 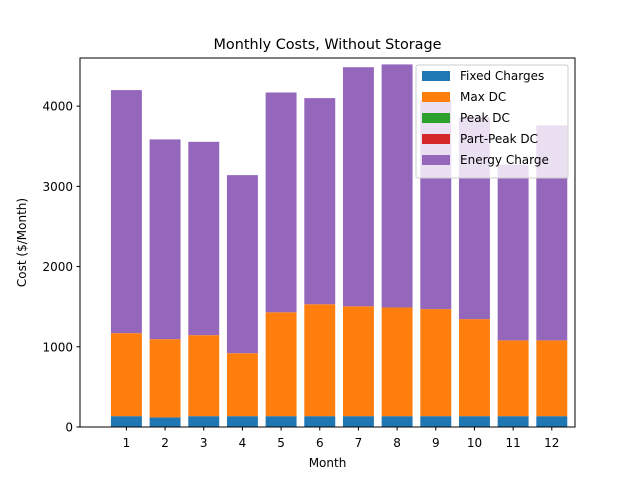 I want to click on x-tick-label: 3, so click(x=204, y=443).